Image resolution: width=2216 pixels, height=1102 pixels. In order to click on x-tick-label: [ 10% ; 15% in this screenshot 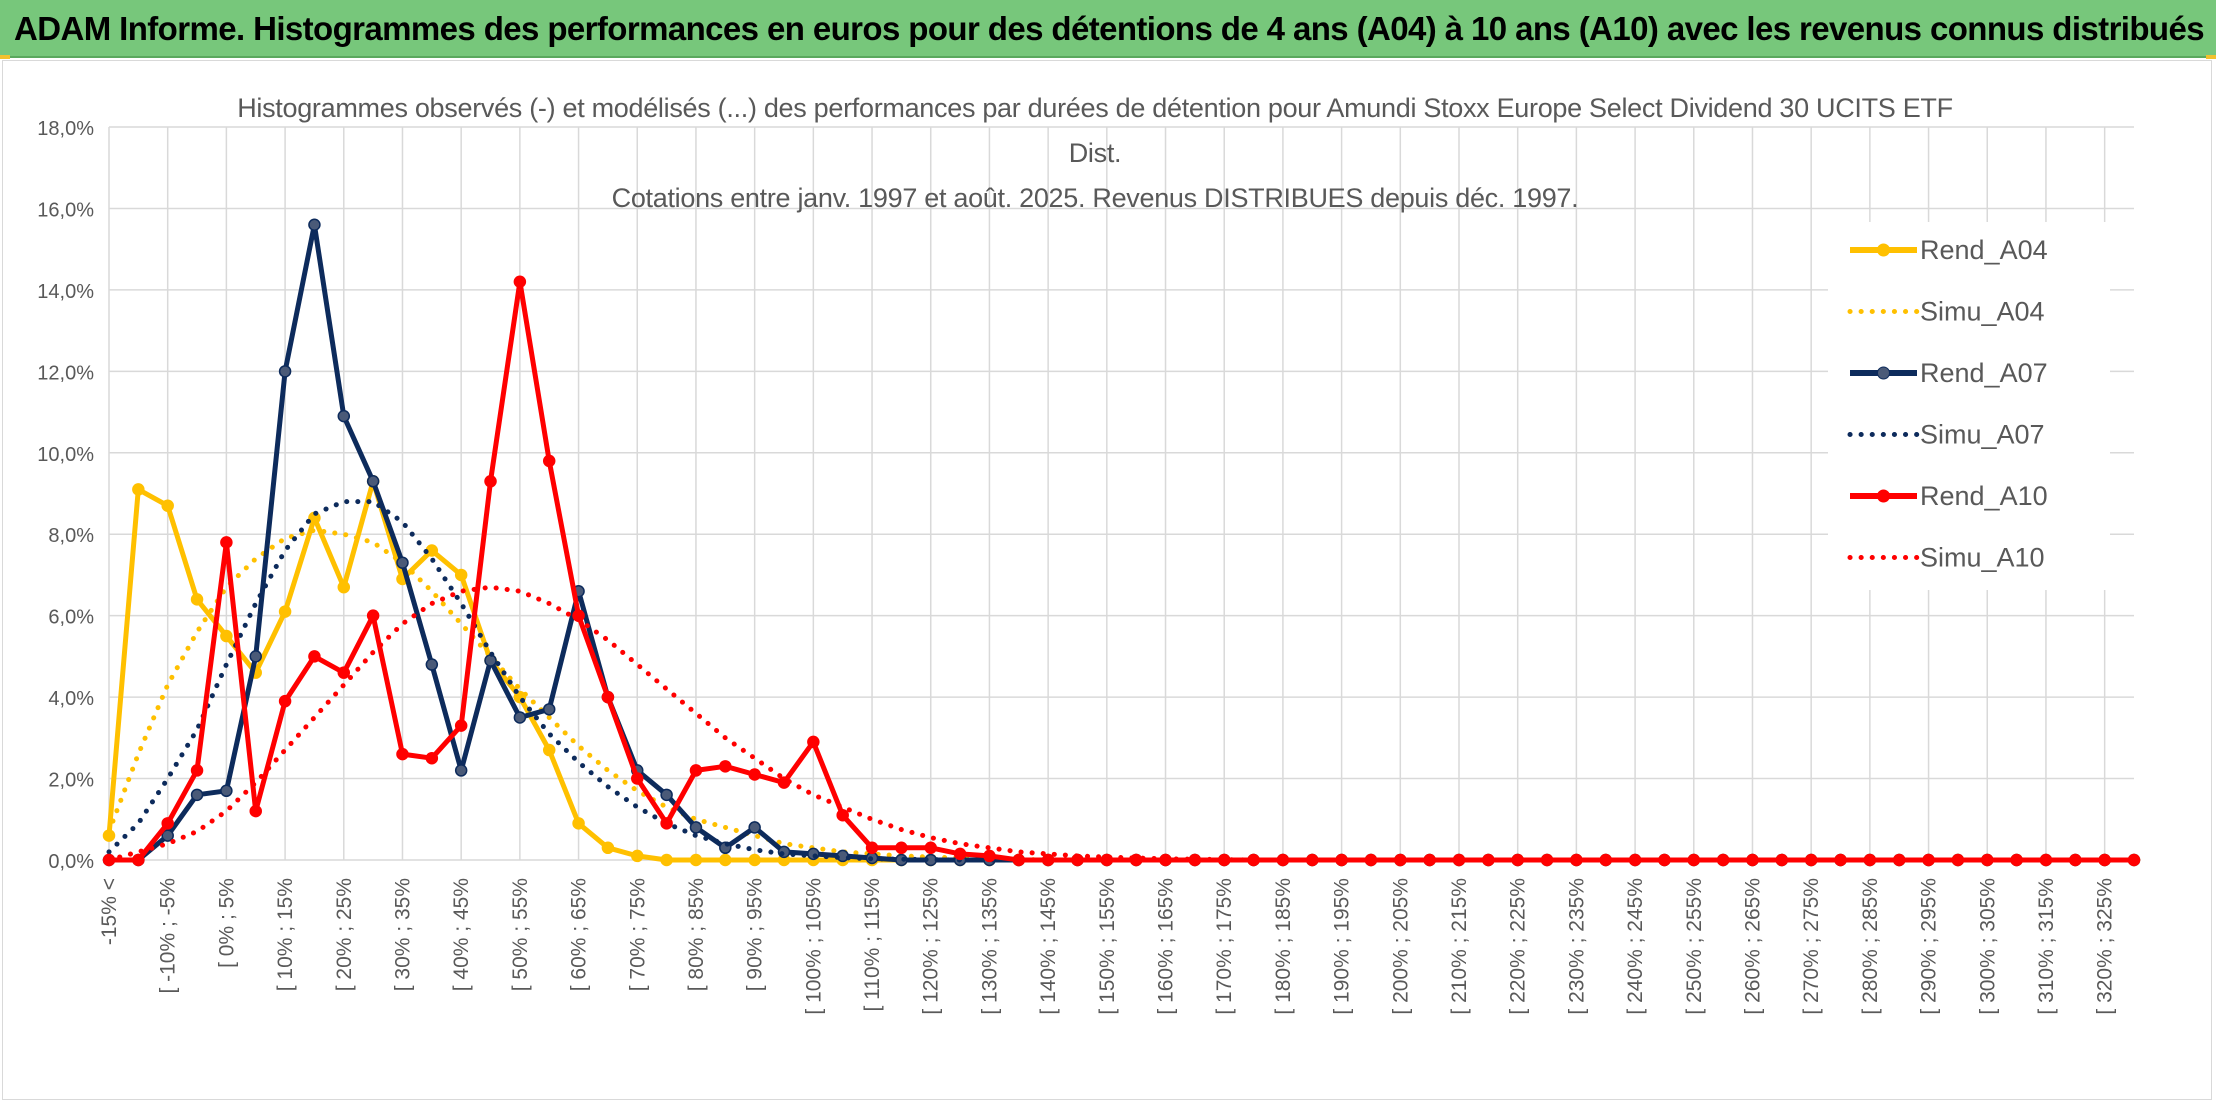, I will do `click(285, 934)`.